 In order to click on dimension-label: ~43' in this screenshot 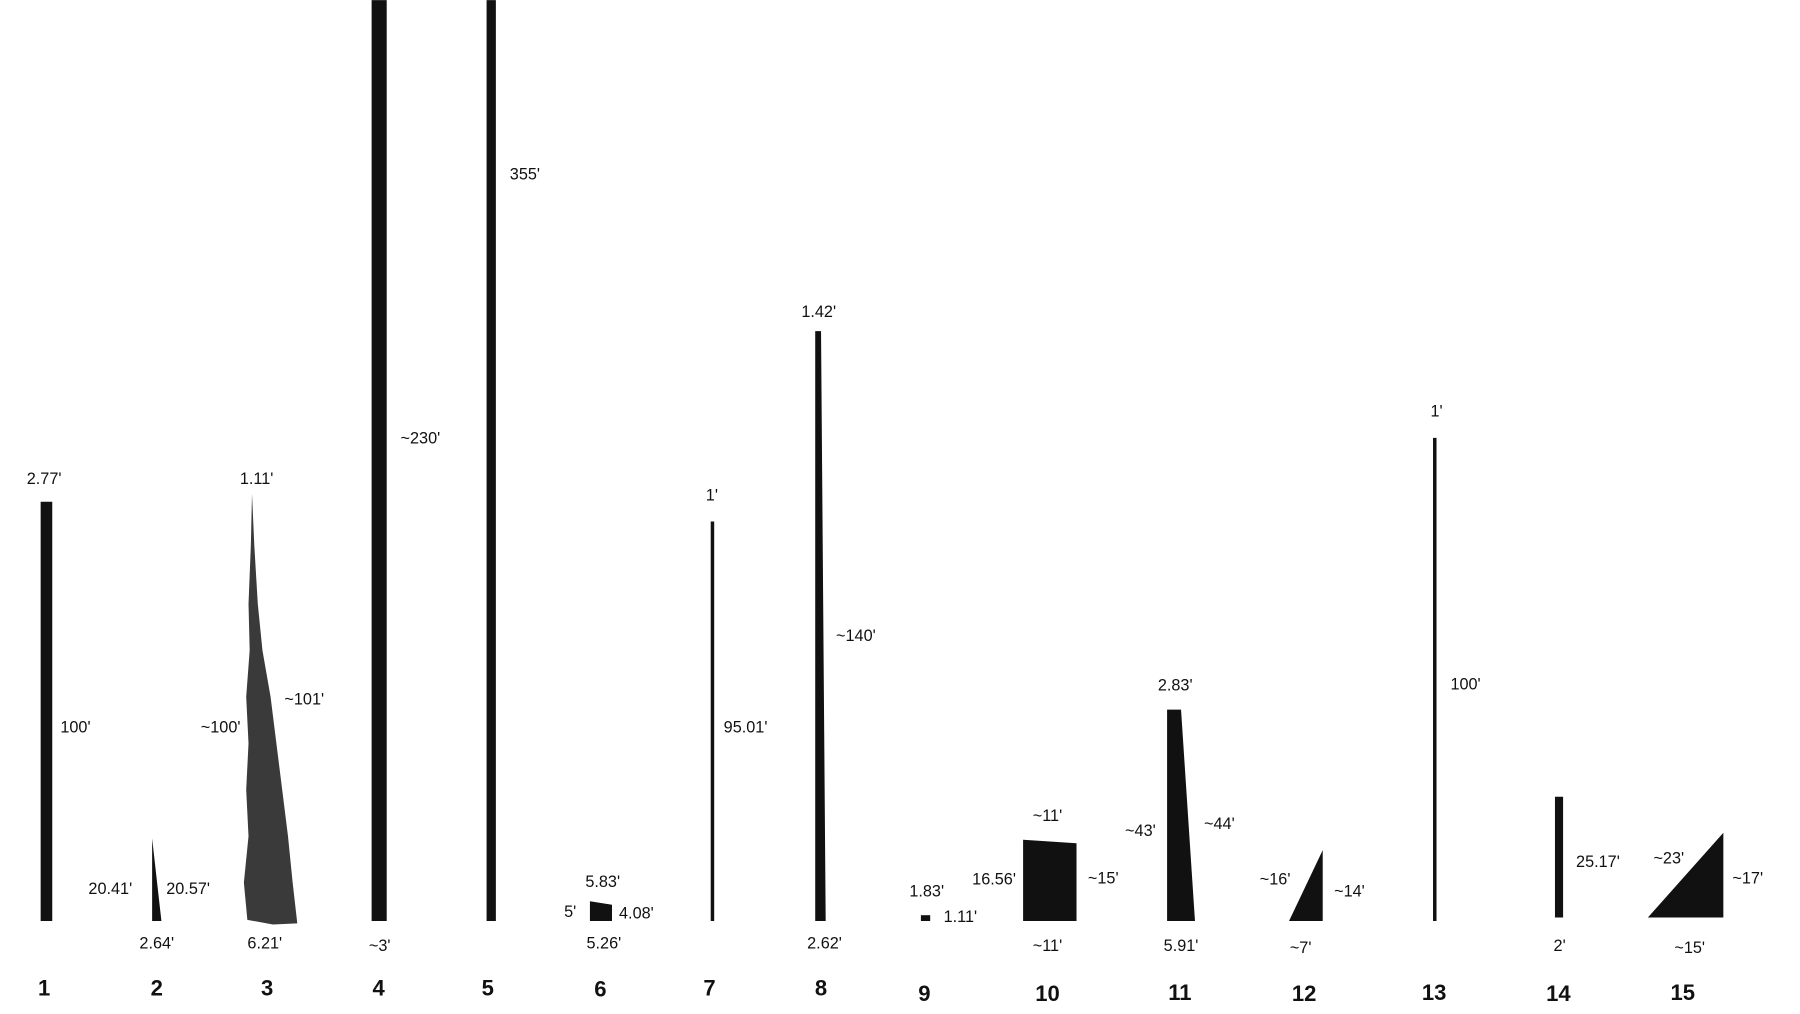, I will do `click(1140, 831)`.